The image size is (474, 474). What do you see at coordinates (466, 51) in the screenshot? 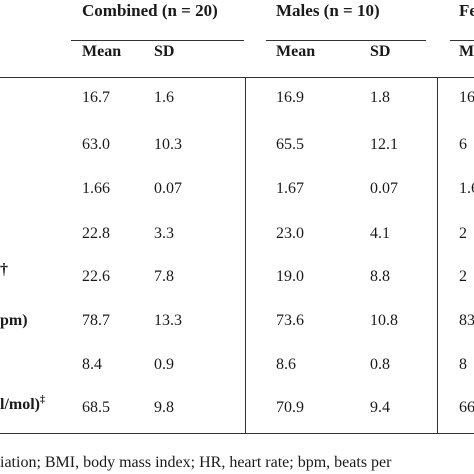
I see `subheader-females-mean: M` at bounding box center [466, 51].